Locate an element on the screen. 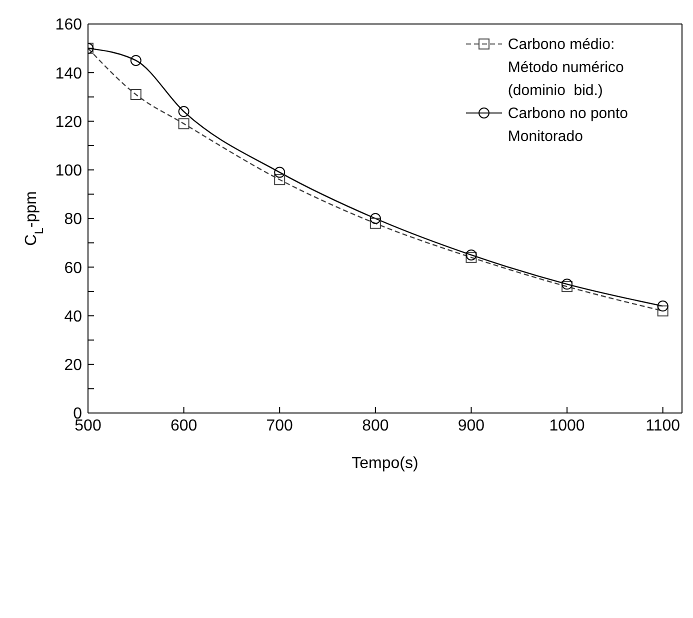 This screenshot has width=693, height=618. x-tick-label: 1000 is located at coordinates (567, 425).